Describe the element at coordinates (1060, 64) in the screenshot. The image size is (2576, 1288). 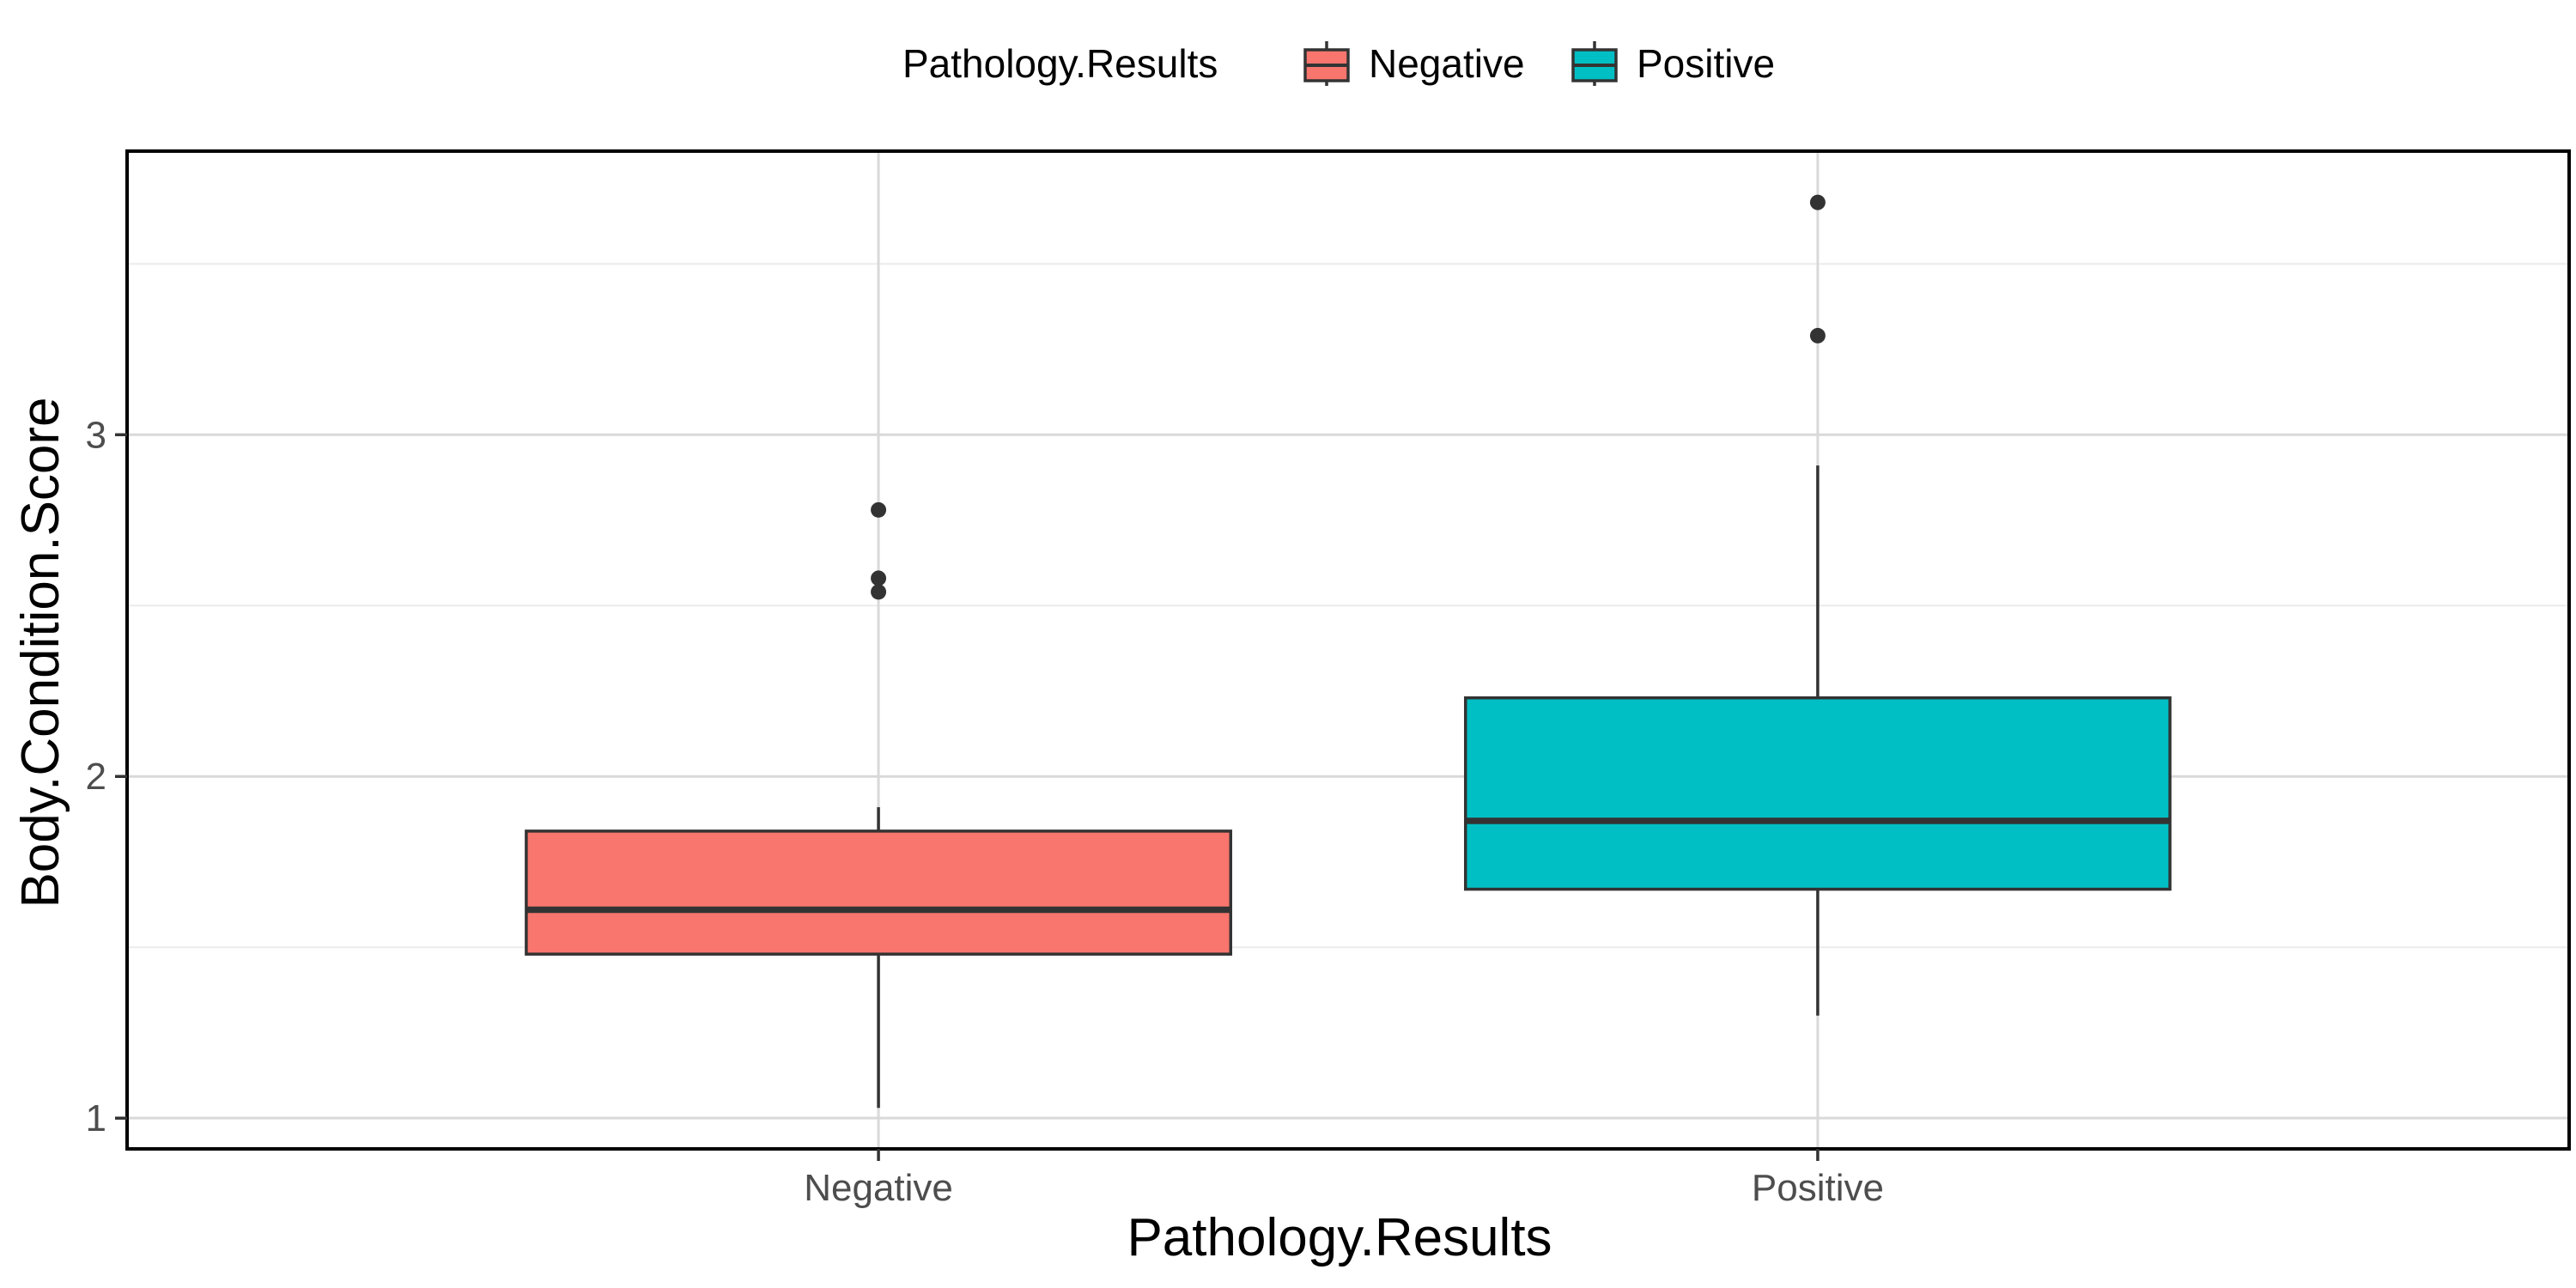
I see `legend-title: Pathology.Results` at that location.